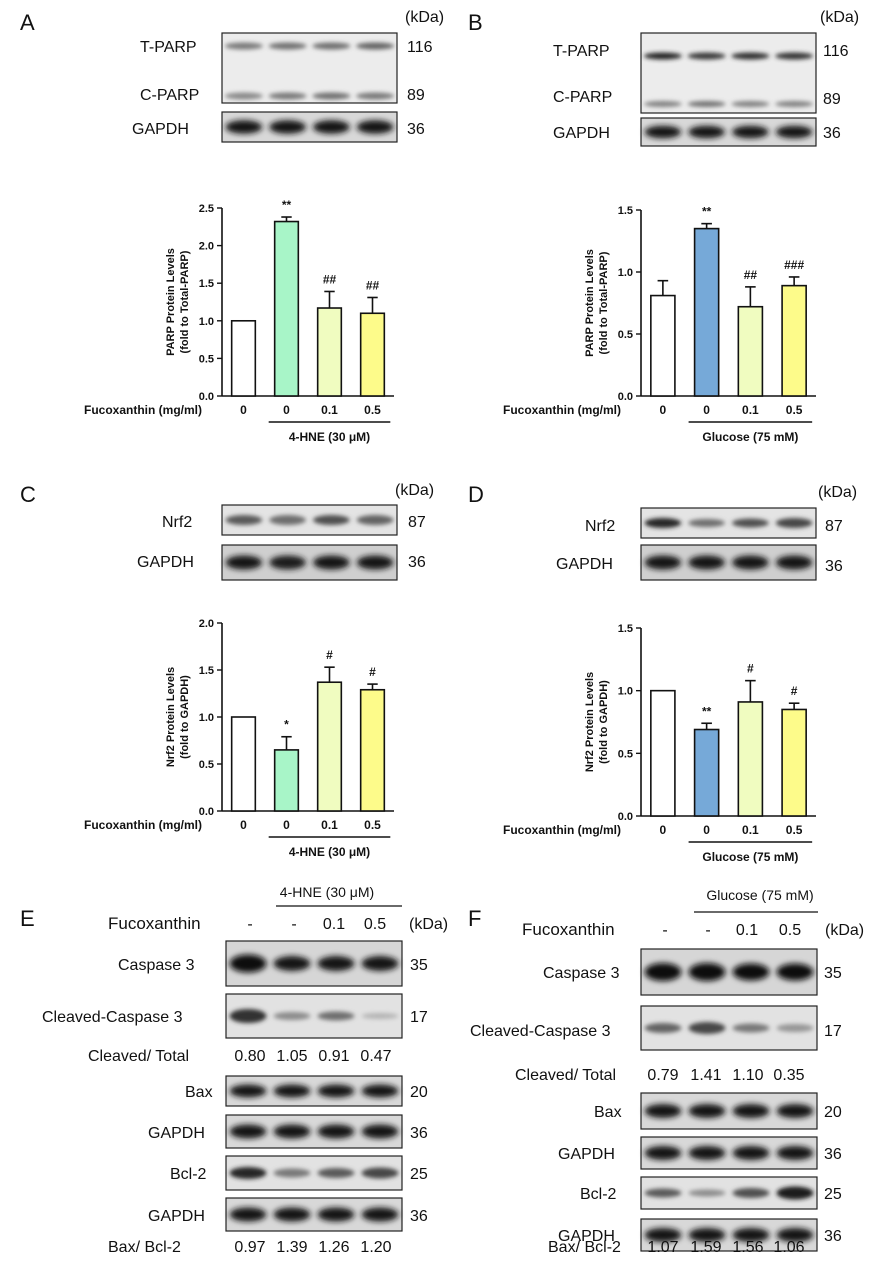  I want to click on ratio-value: 1.59, so click(705, 1247).